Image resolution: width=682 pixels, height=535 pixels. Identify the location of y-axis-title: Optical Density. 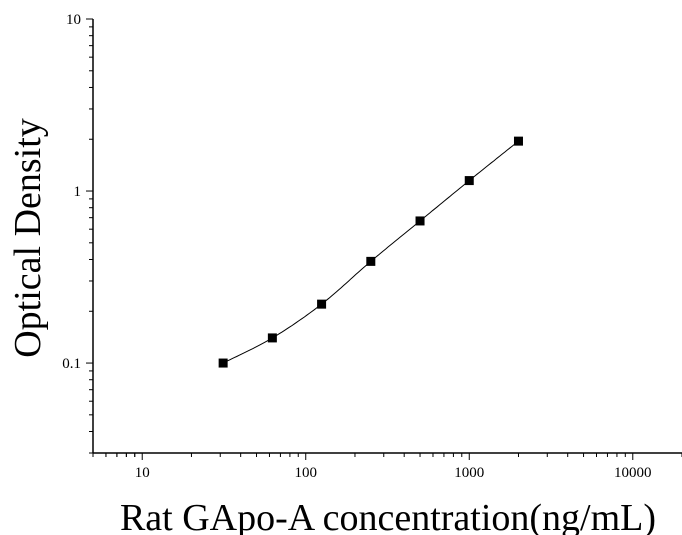
(28, 238).